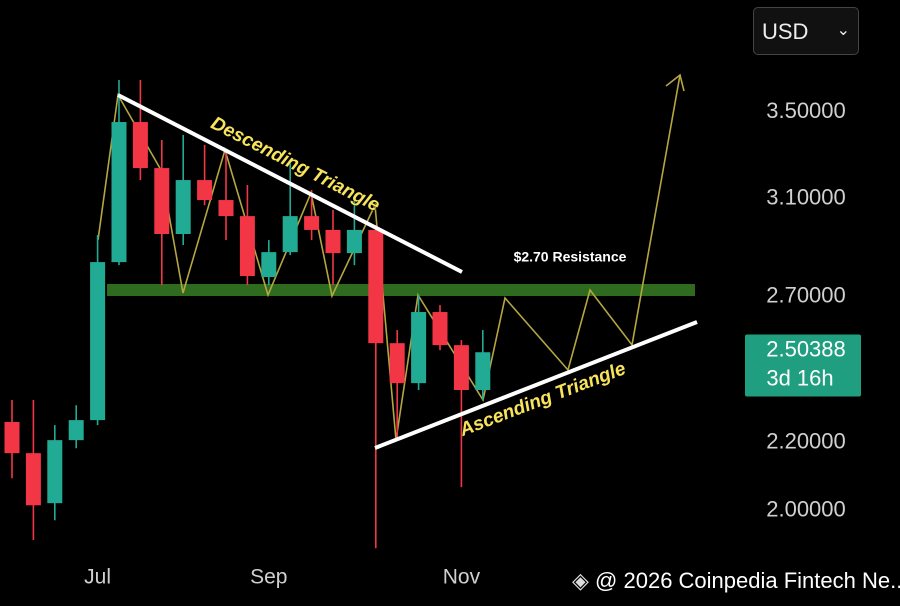 This screenshot has width=900, height=606. I want to click on countdown: 3d 16h, so click(799, 377).